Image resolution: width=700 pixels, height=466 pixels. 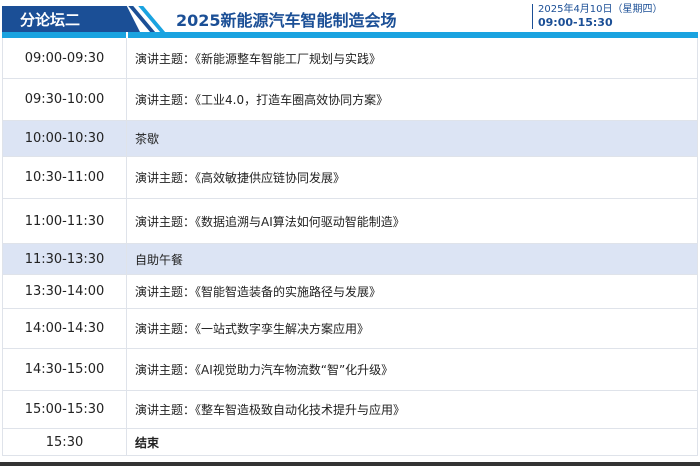 I want to click on table-row: 13:30-14:00 演讲主题：《智能智造装备的实施路径与发展》, so click(x=350, y=292).